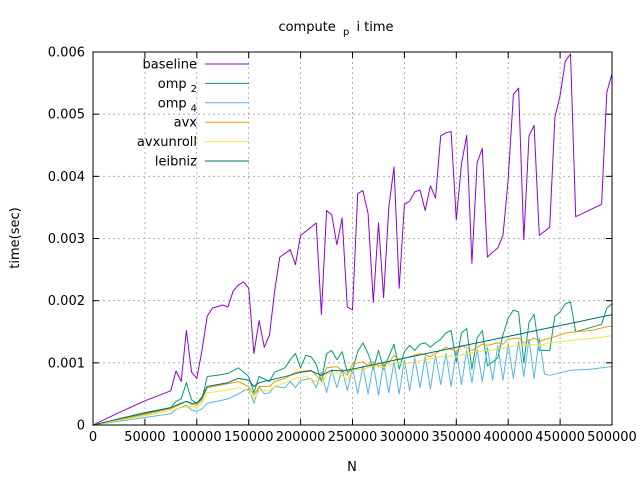  What do you see at coordinates (66, 301) in the screenshot?
I see `y-tick-label: 0.002` at bounding box center [66, 301].